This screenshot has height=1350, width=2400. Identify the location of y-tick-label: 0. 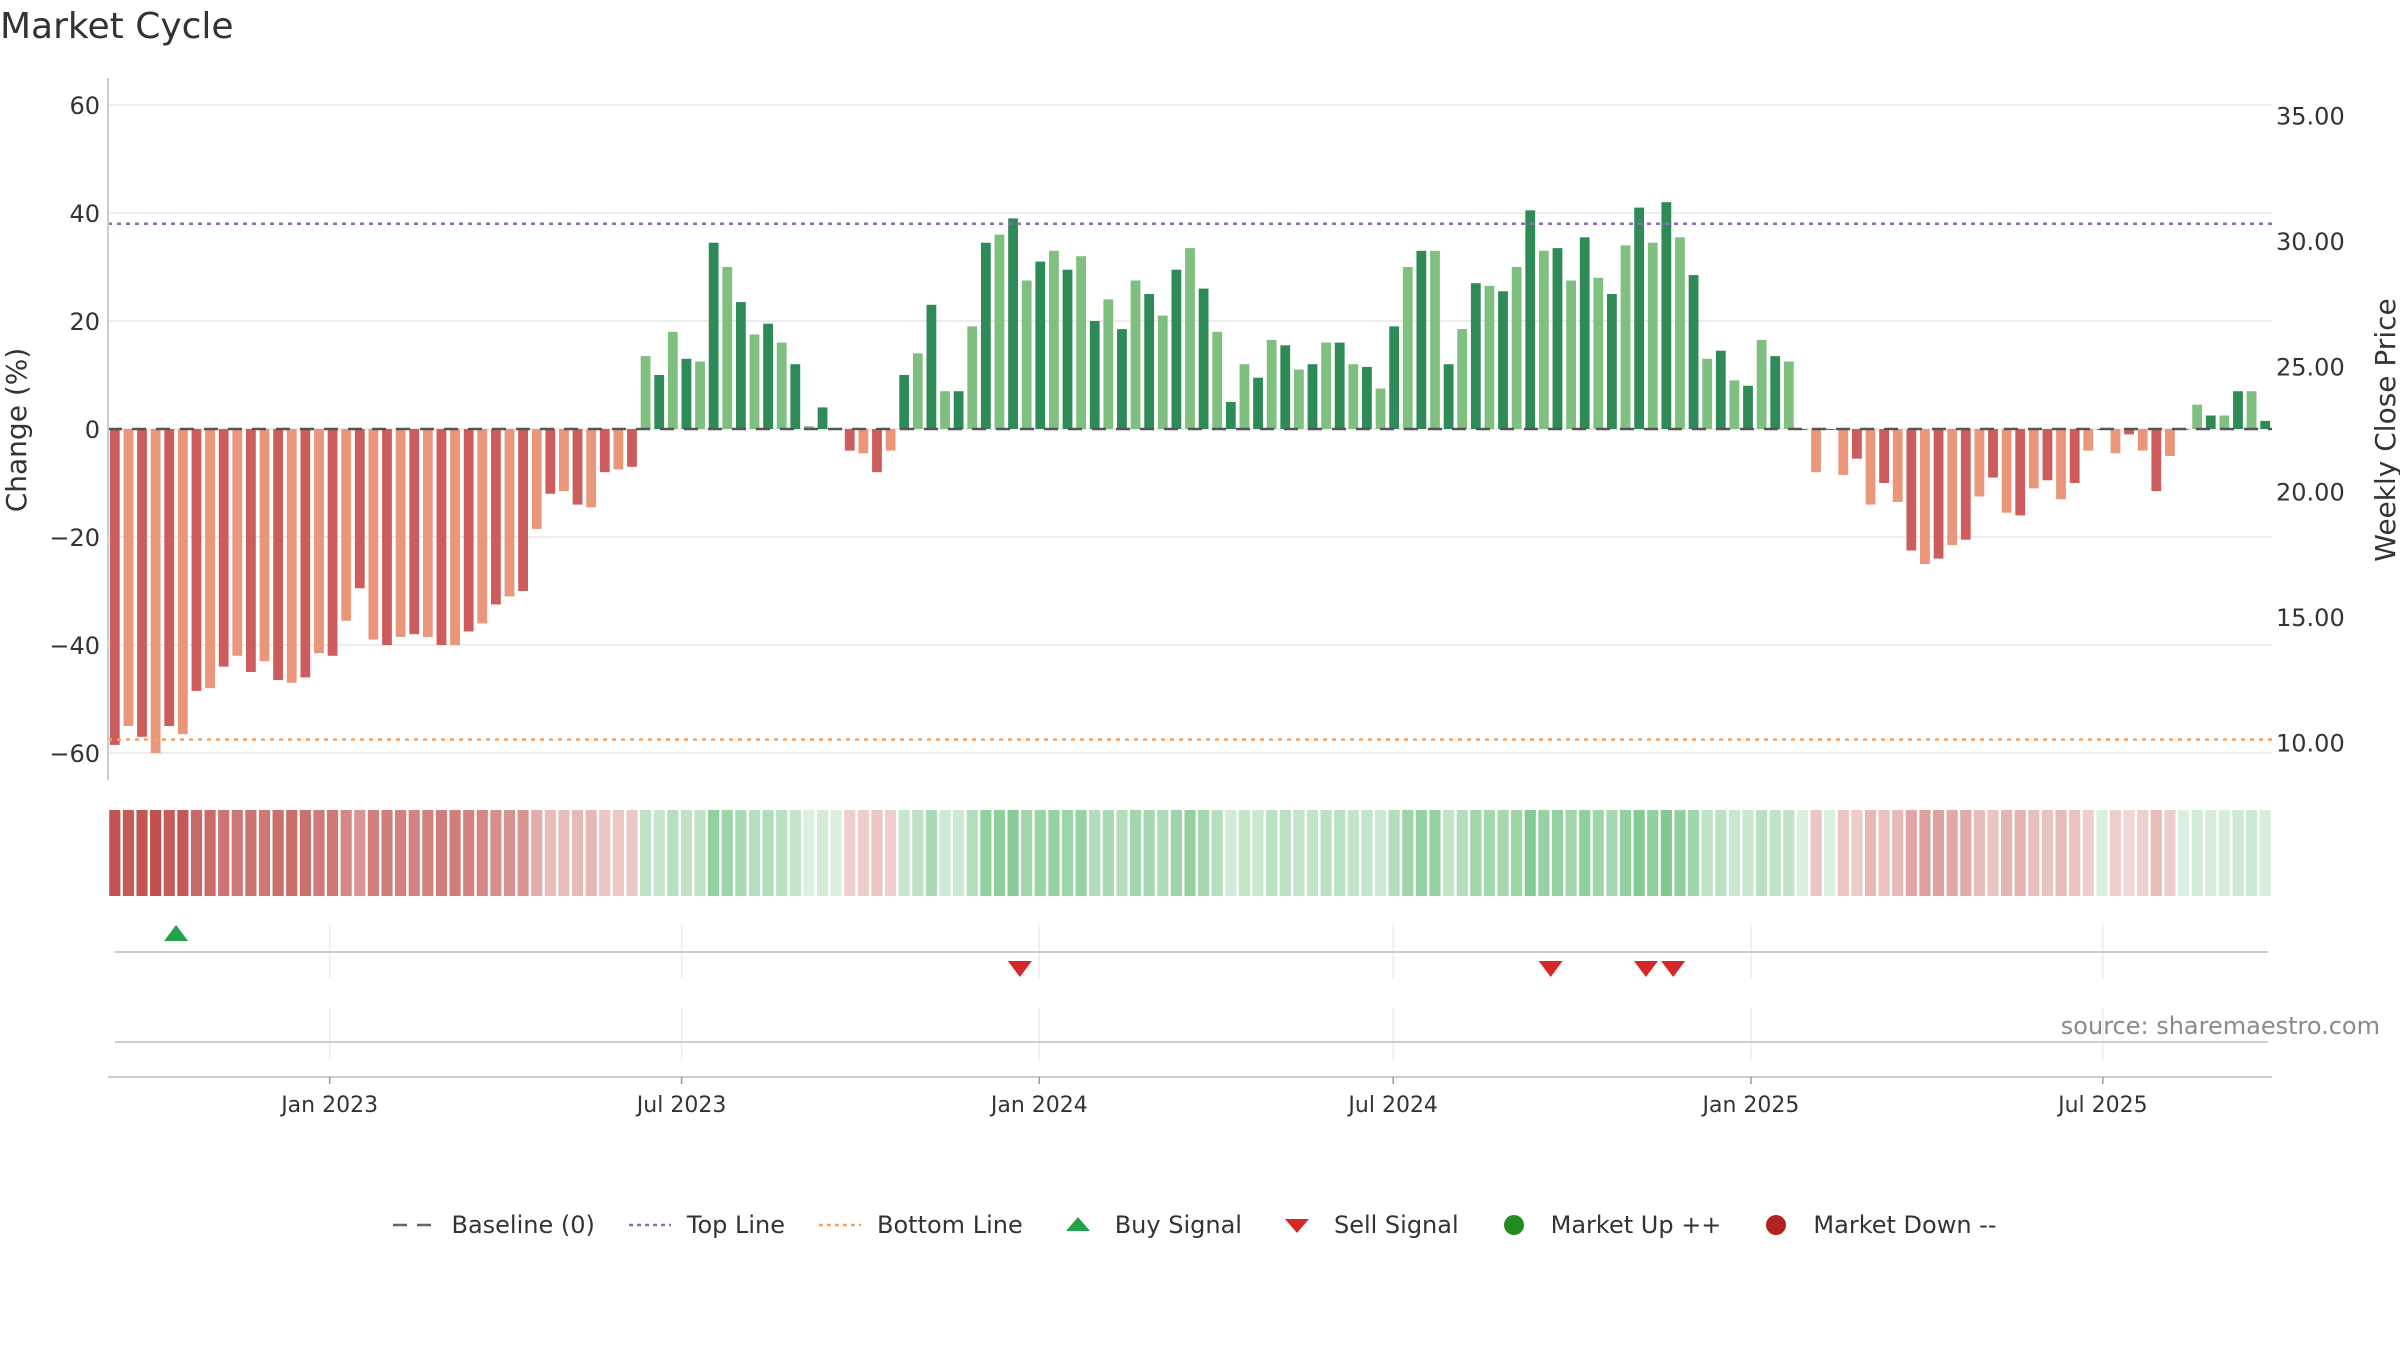
(92, 430).